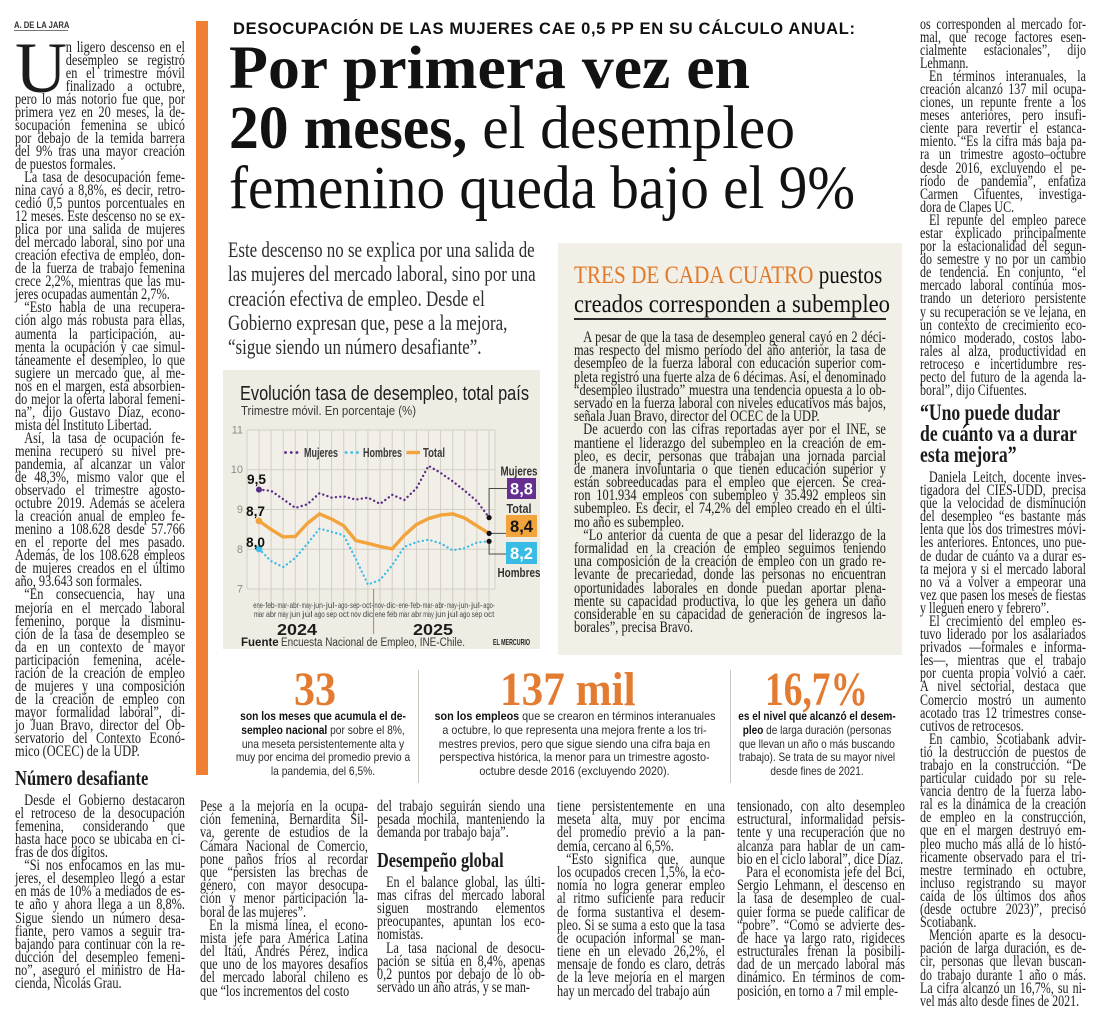 The width and height of the screenshot is (1100, 1017). What do you see at coordinates (392, 614) in the screenshot?
I see `svg-text: feb` at bounding box center [392, 614].